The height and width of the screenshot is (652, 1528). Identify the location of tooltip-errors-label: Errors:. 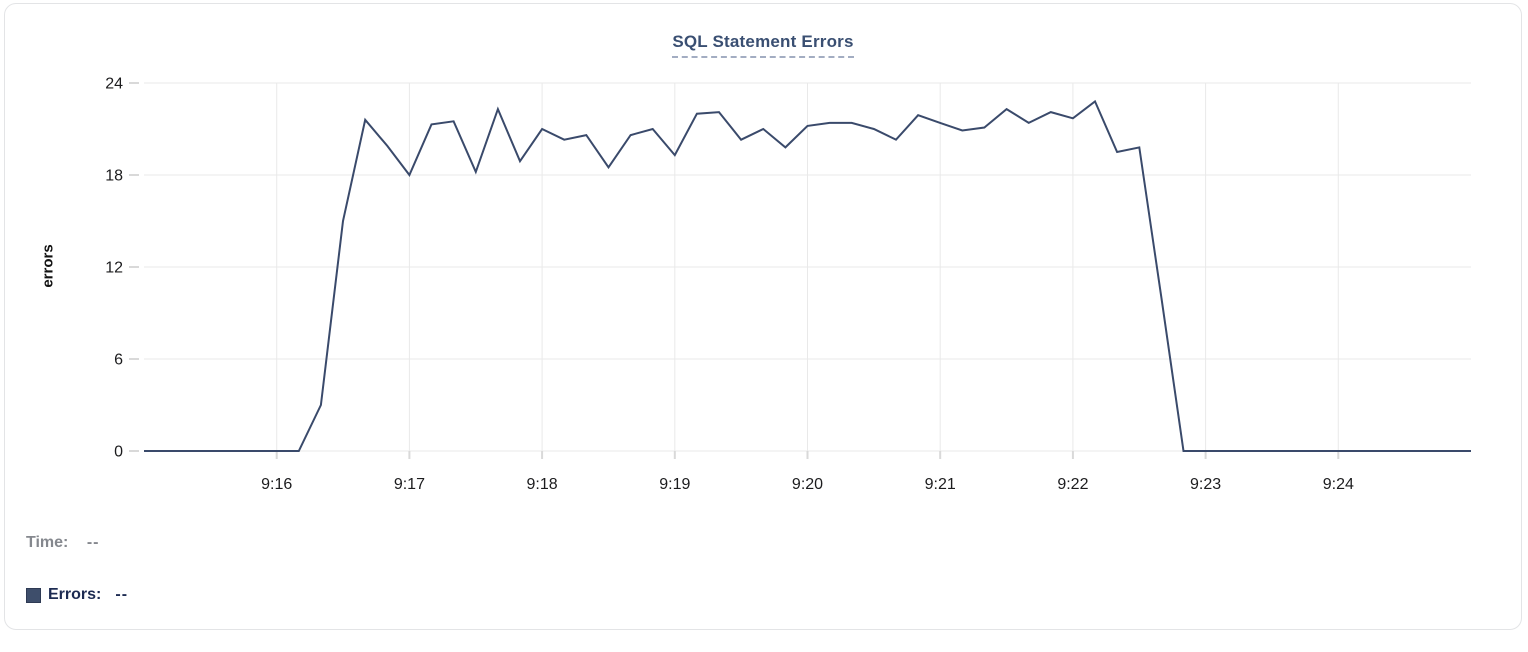
(75, 594).